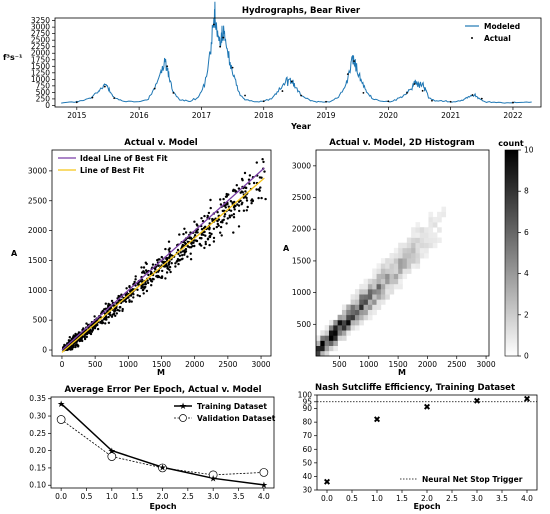 The width and height of the screenshot is (550, 514). Describe the element at coordinates (377, 498) in the screenshot. I see `x-tick-label: 1.0` at that location.